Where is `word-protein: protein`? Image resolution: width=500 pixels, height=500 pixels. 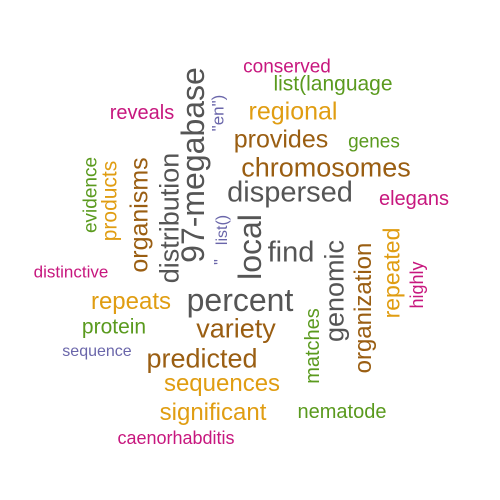 word-protein: protein is located at coordinates (114, 327).